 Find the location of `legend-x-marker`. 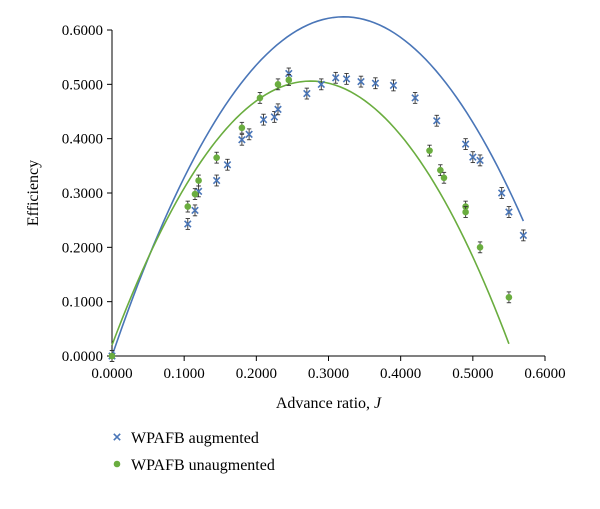

legend-x-marker is located at coordinates (117, 437).